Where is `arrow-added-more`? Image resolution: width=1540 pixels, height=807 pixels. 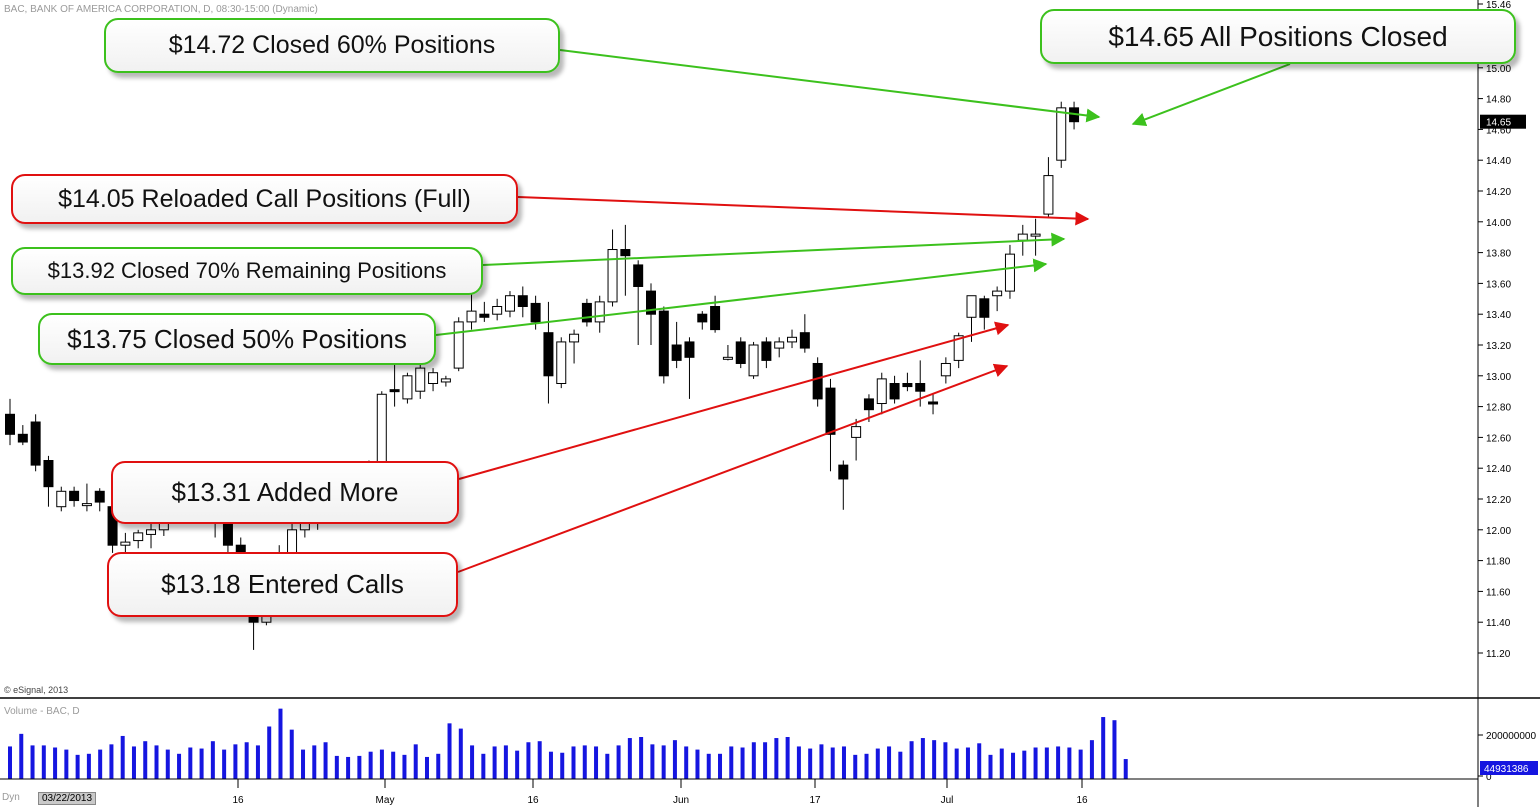 arrow-added-more is located at coordinates (734, 400).